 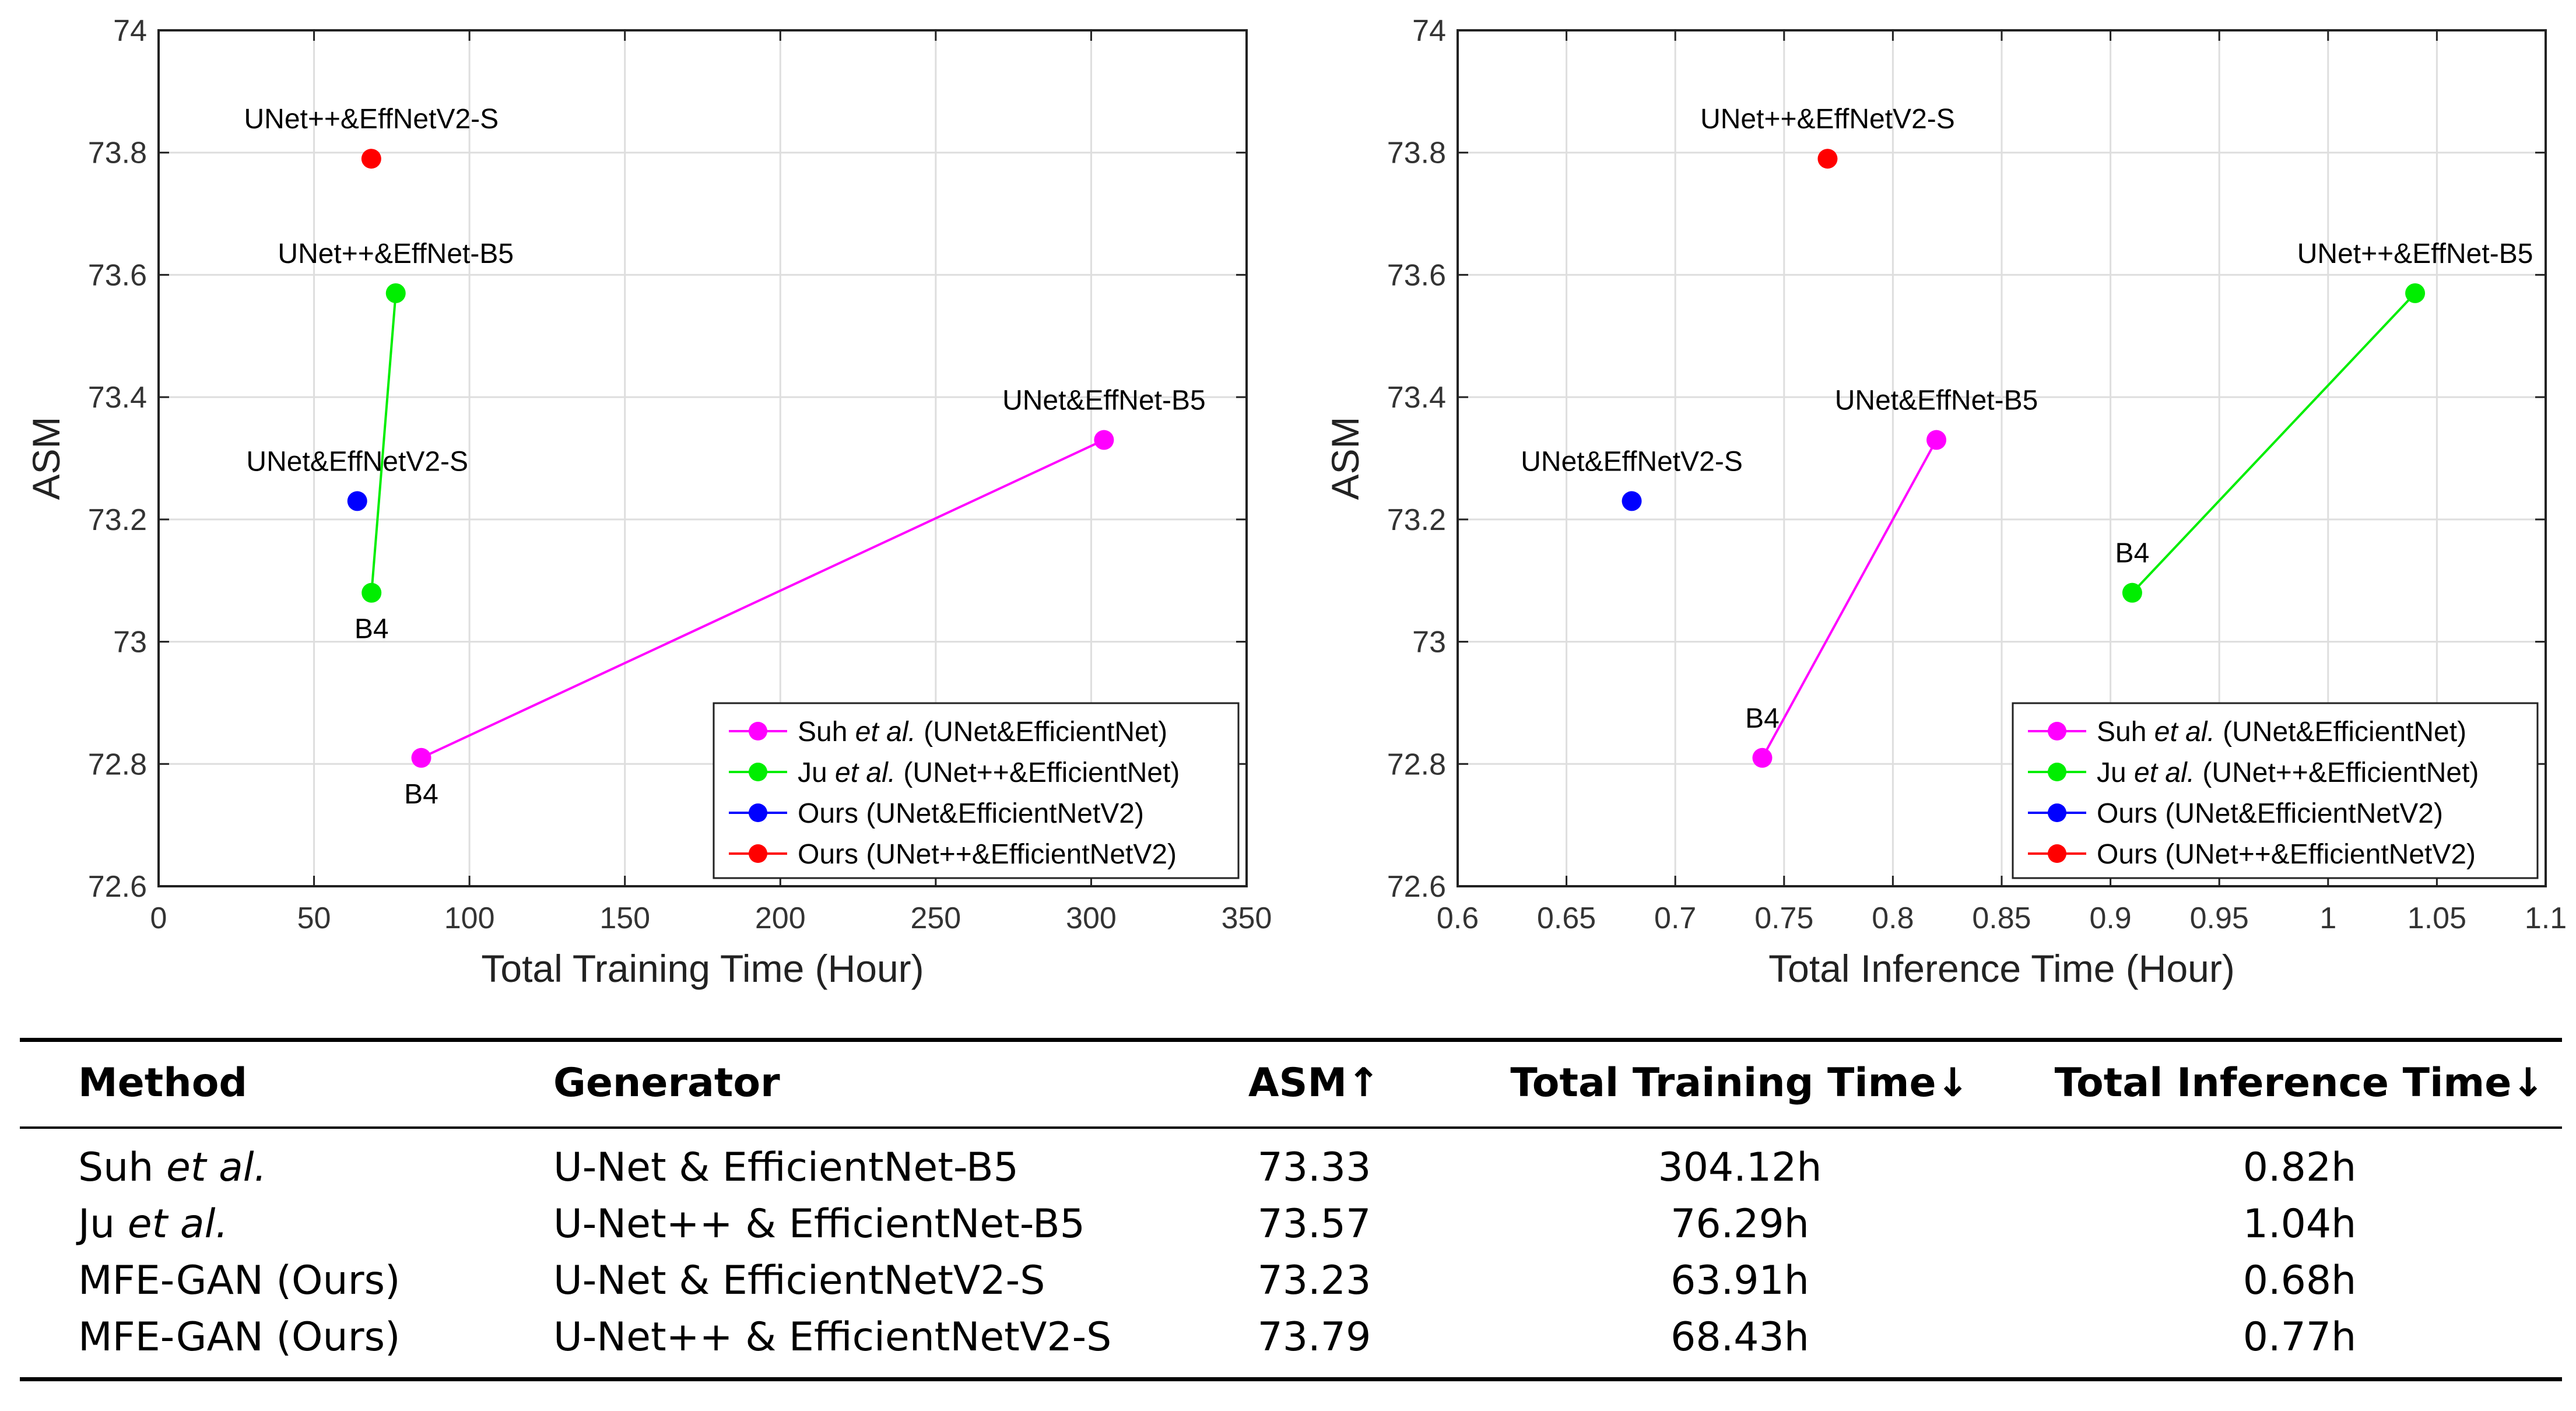 I want to click on x-tick-label: 0.65, so click(x=1566, y=918).